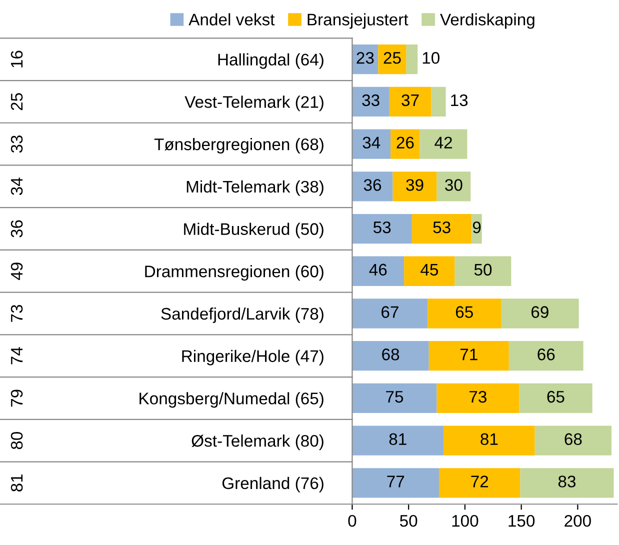 The image size is (619, 545). I want to click on data-label: 39, so click(415, 185).